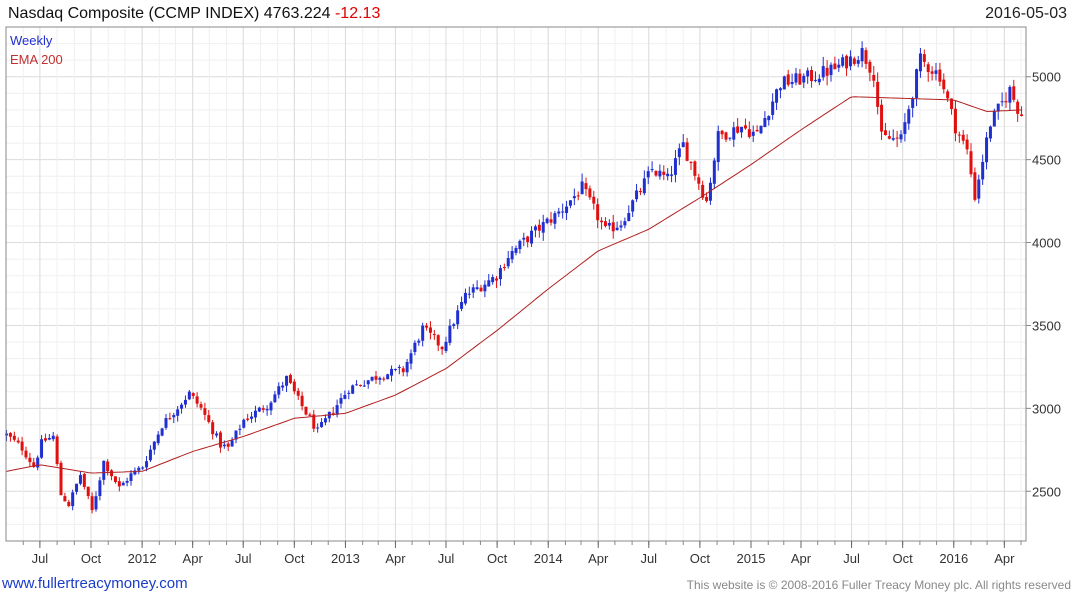 The height and width of the screenshot is (600, 1075). Describe the element at coordinates (548, 558) in the screenshot. I see `x-tick-label: 2014` at that location.